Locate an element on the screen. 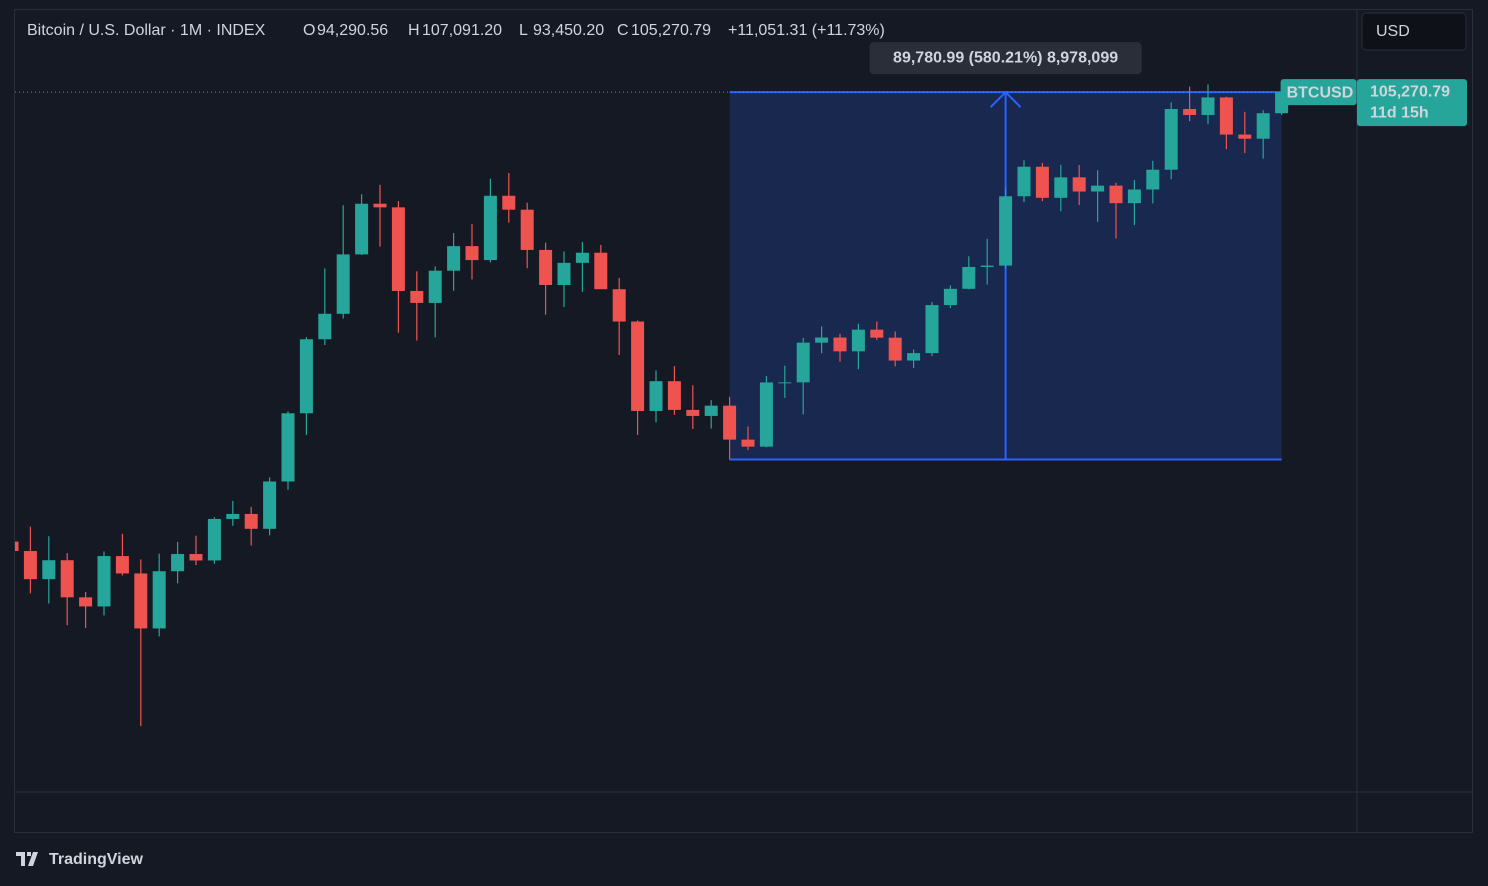 This screenshot has height=886, width=1488. legend-change: +11,051.31 (+11.73%) is located at coordinates (806, 30).